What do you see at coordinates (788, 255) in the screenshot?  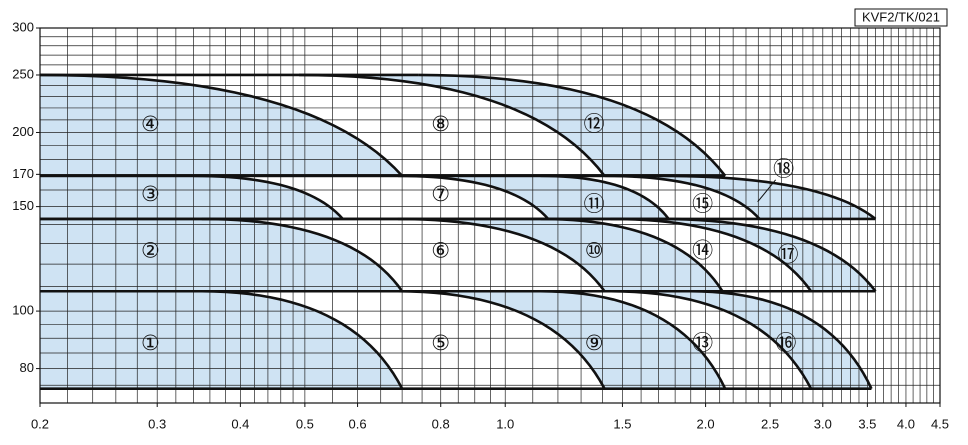 I see `region-label: ⑰` at bounding box center [788, 255].